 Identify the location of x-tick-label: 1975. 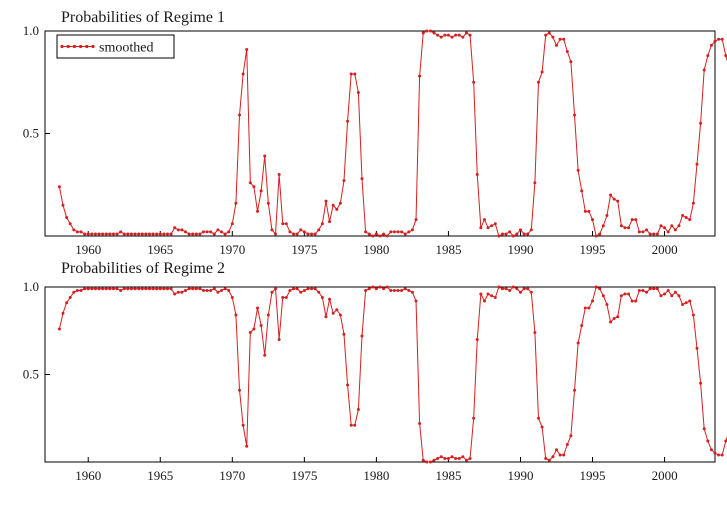
(304, 475).